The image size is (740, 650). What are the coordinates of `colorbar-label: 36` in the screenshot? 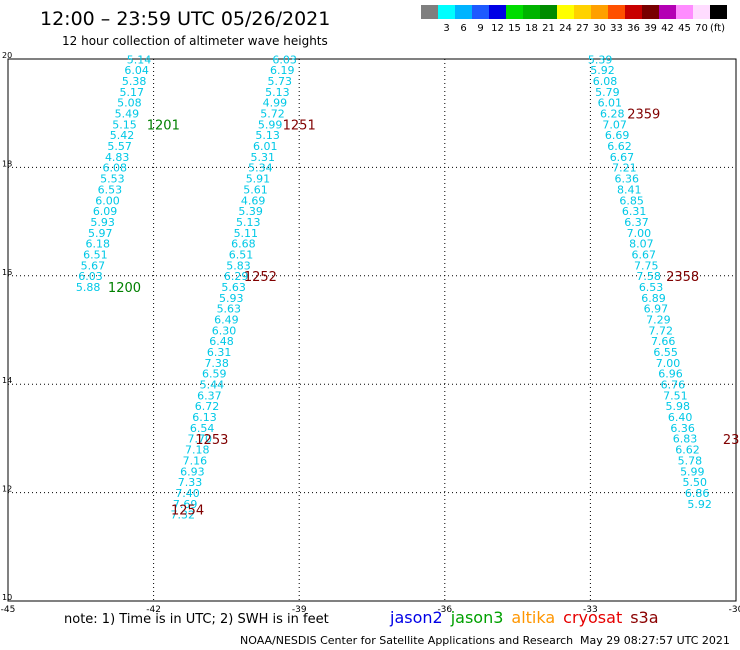 It's located at (633, 28).